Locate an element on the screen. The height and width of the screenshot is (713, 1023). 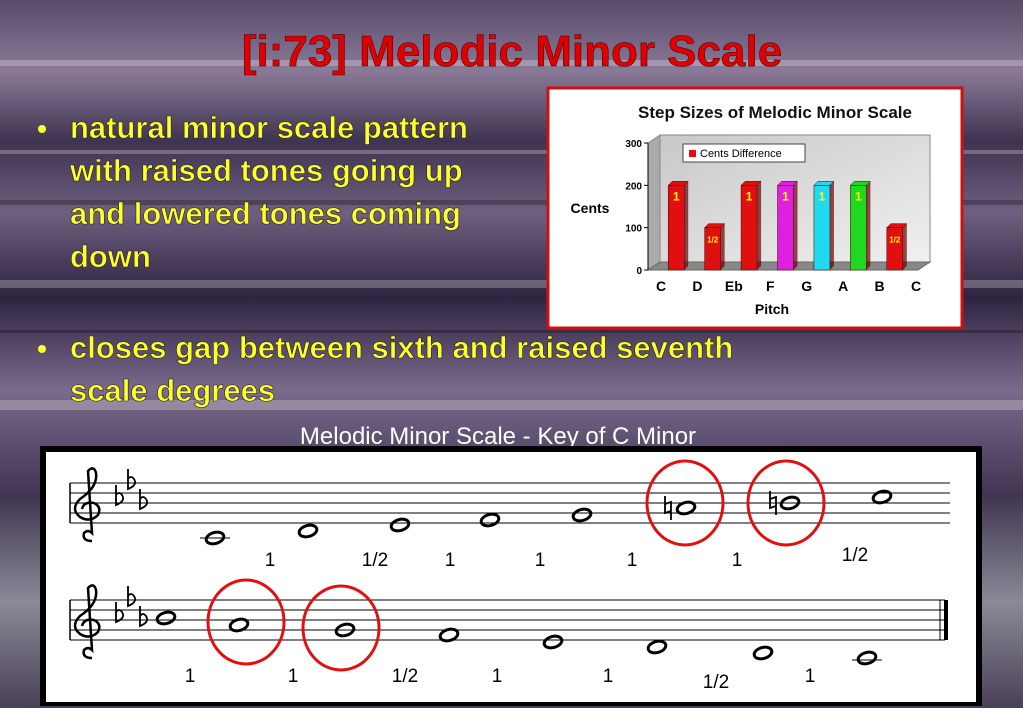
bullet-line: and lowered tones coming is located at coordinates (265, 213).